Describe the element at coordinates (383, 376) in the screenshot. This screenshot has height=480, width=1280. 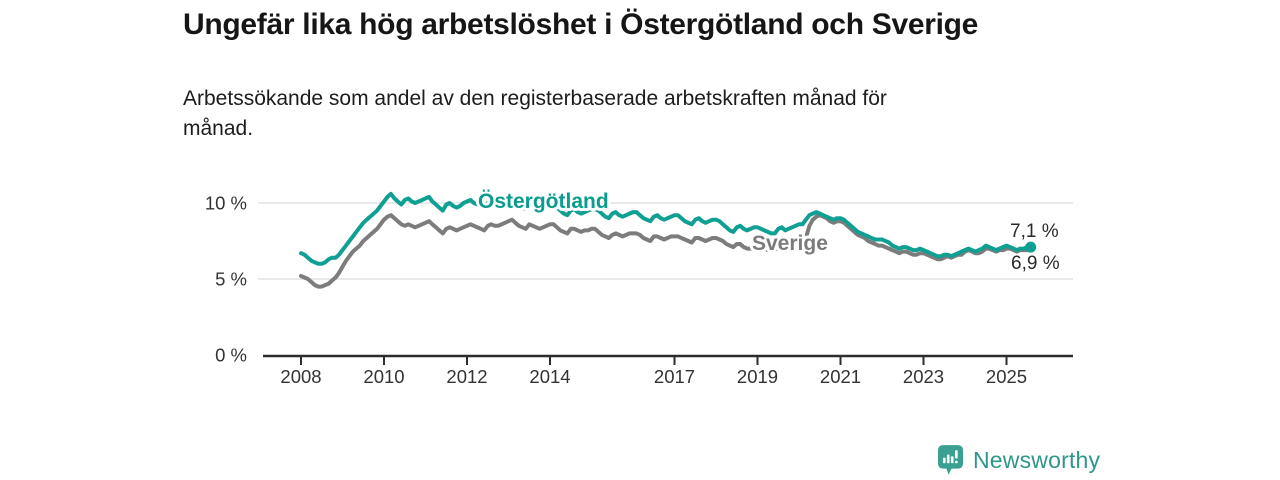
I see `x-tick-label-2010: 2010` at that location.